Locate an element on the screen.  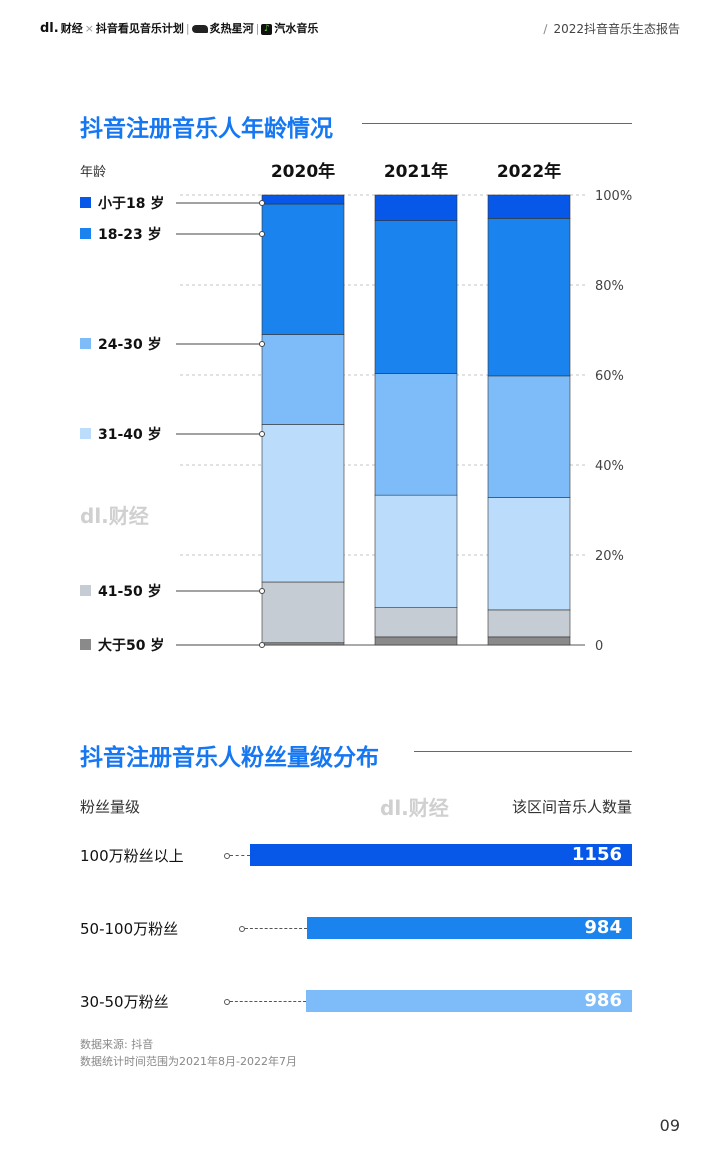
section2-title: 抖音注册音乐人粉丝量级分布 is located at coordinates (229, 758).